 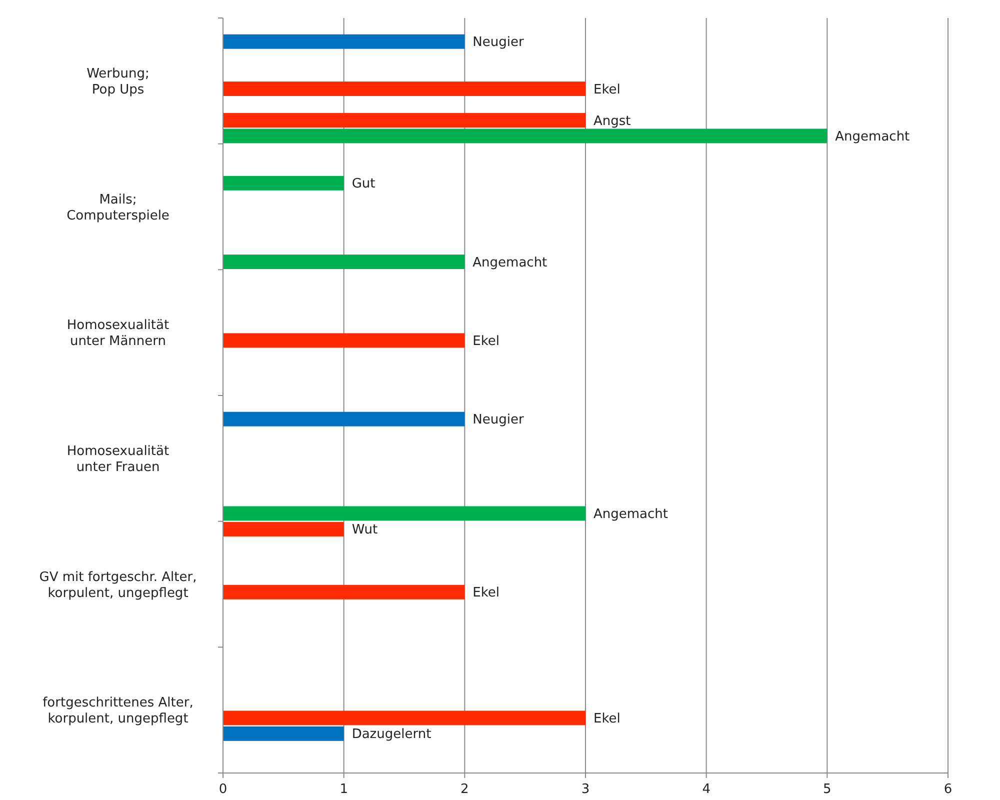 I want to click on y-tick-label: fortgeschrittenes Alter, korpulent, ungepflegt, so click(x=118, y=711).